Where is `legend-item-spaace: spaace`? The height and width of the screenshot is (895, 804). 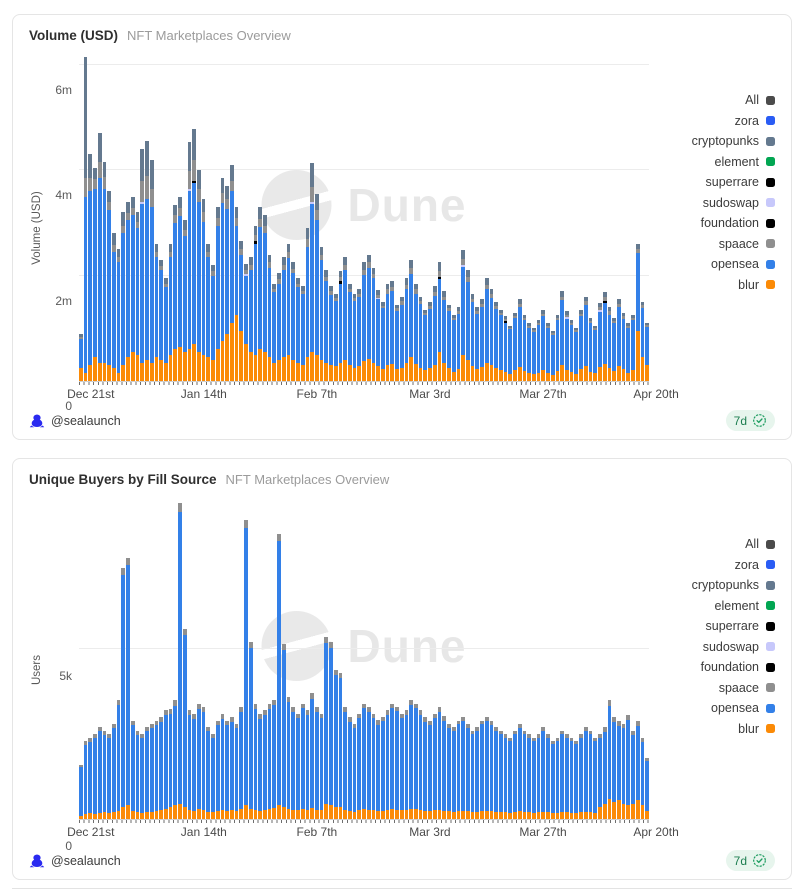
legend-item-spaace: spaace is located at coordinates (712, 244).